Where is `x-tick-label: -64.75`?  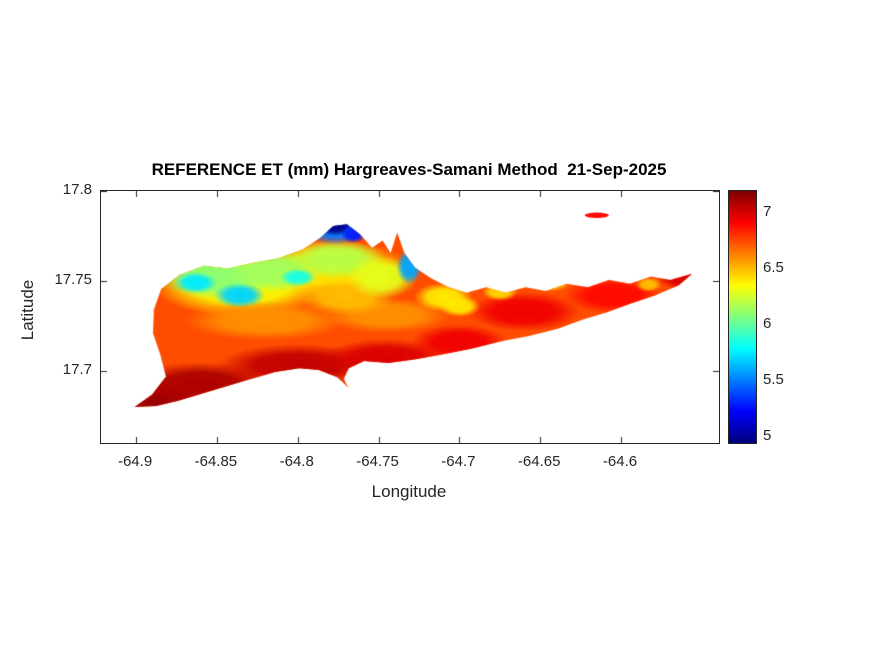 x-tick-label: -64.75 is located at coordinates (377, 461).